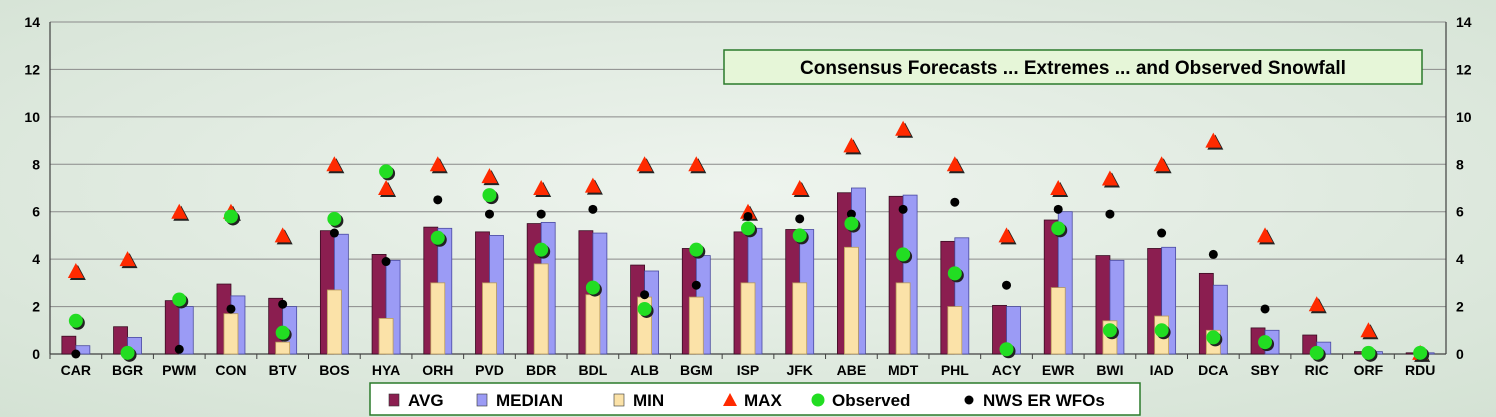  Describe the element at coordinates (1460, 164) in the screenshot. I see `y-tick-label-right: 8` at that location.